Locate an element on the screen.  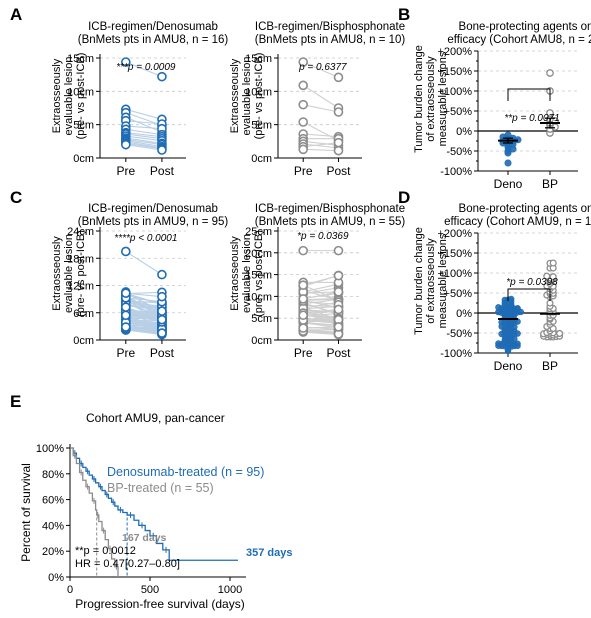
panel-letter-b: B is located at coordinates (404, 14).